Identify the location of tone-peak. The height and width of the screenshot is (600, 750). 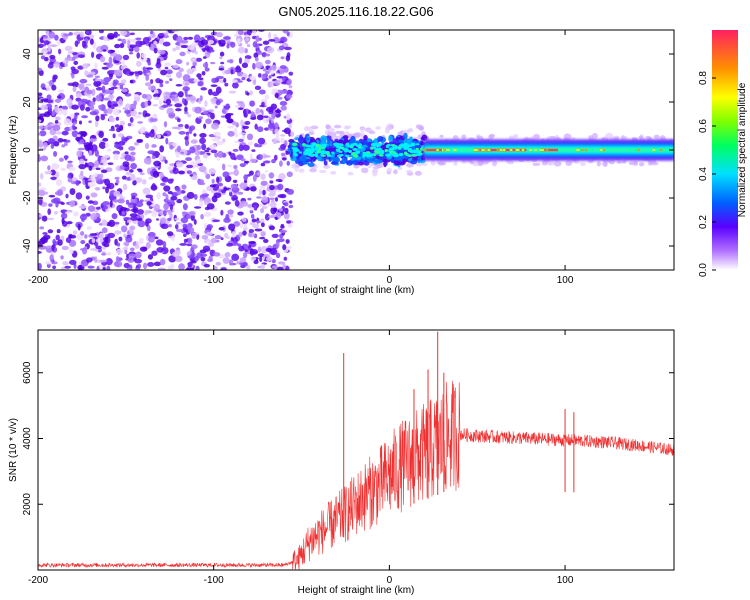
(434, 150).